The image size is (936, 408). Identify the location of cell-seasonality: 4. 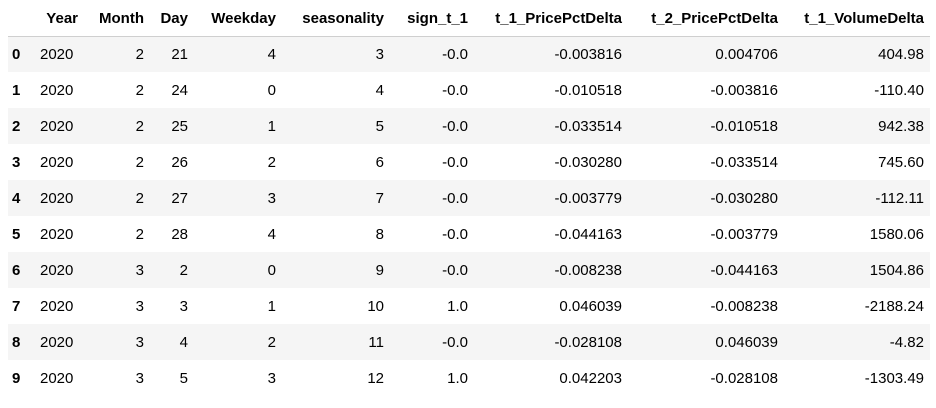
(379, 90).